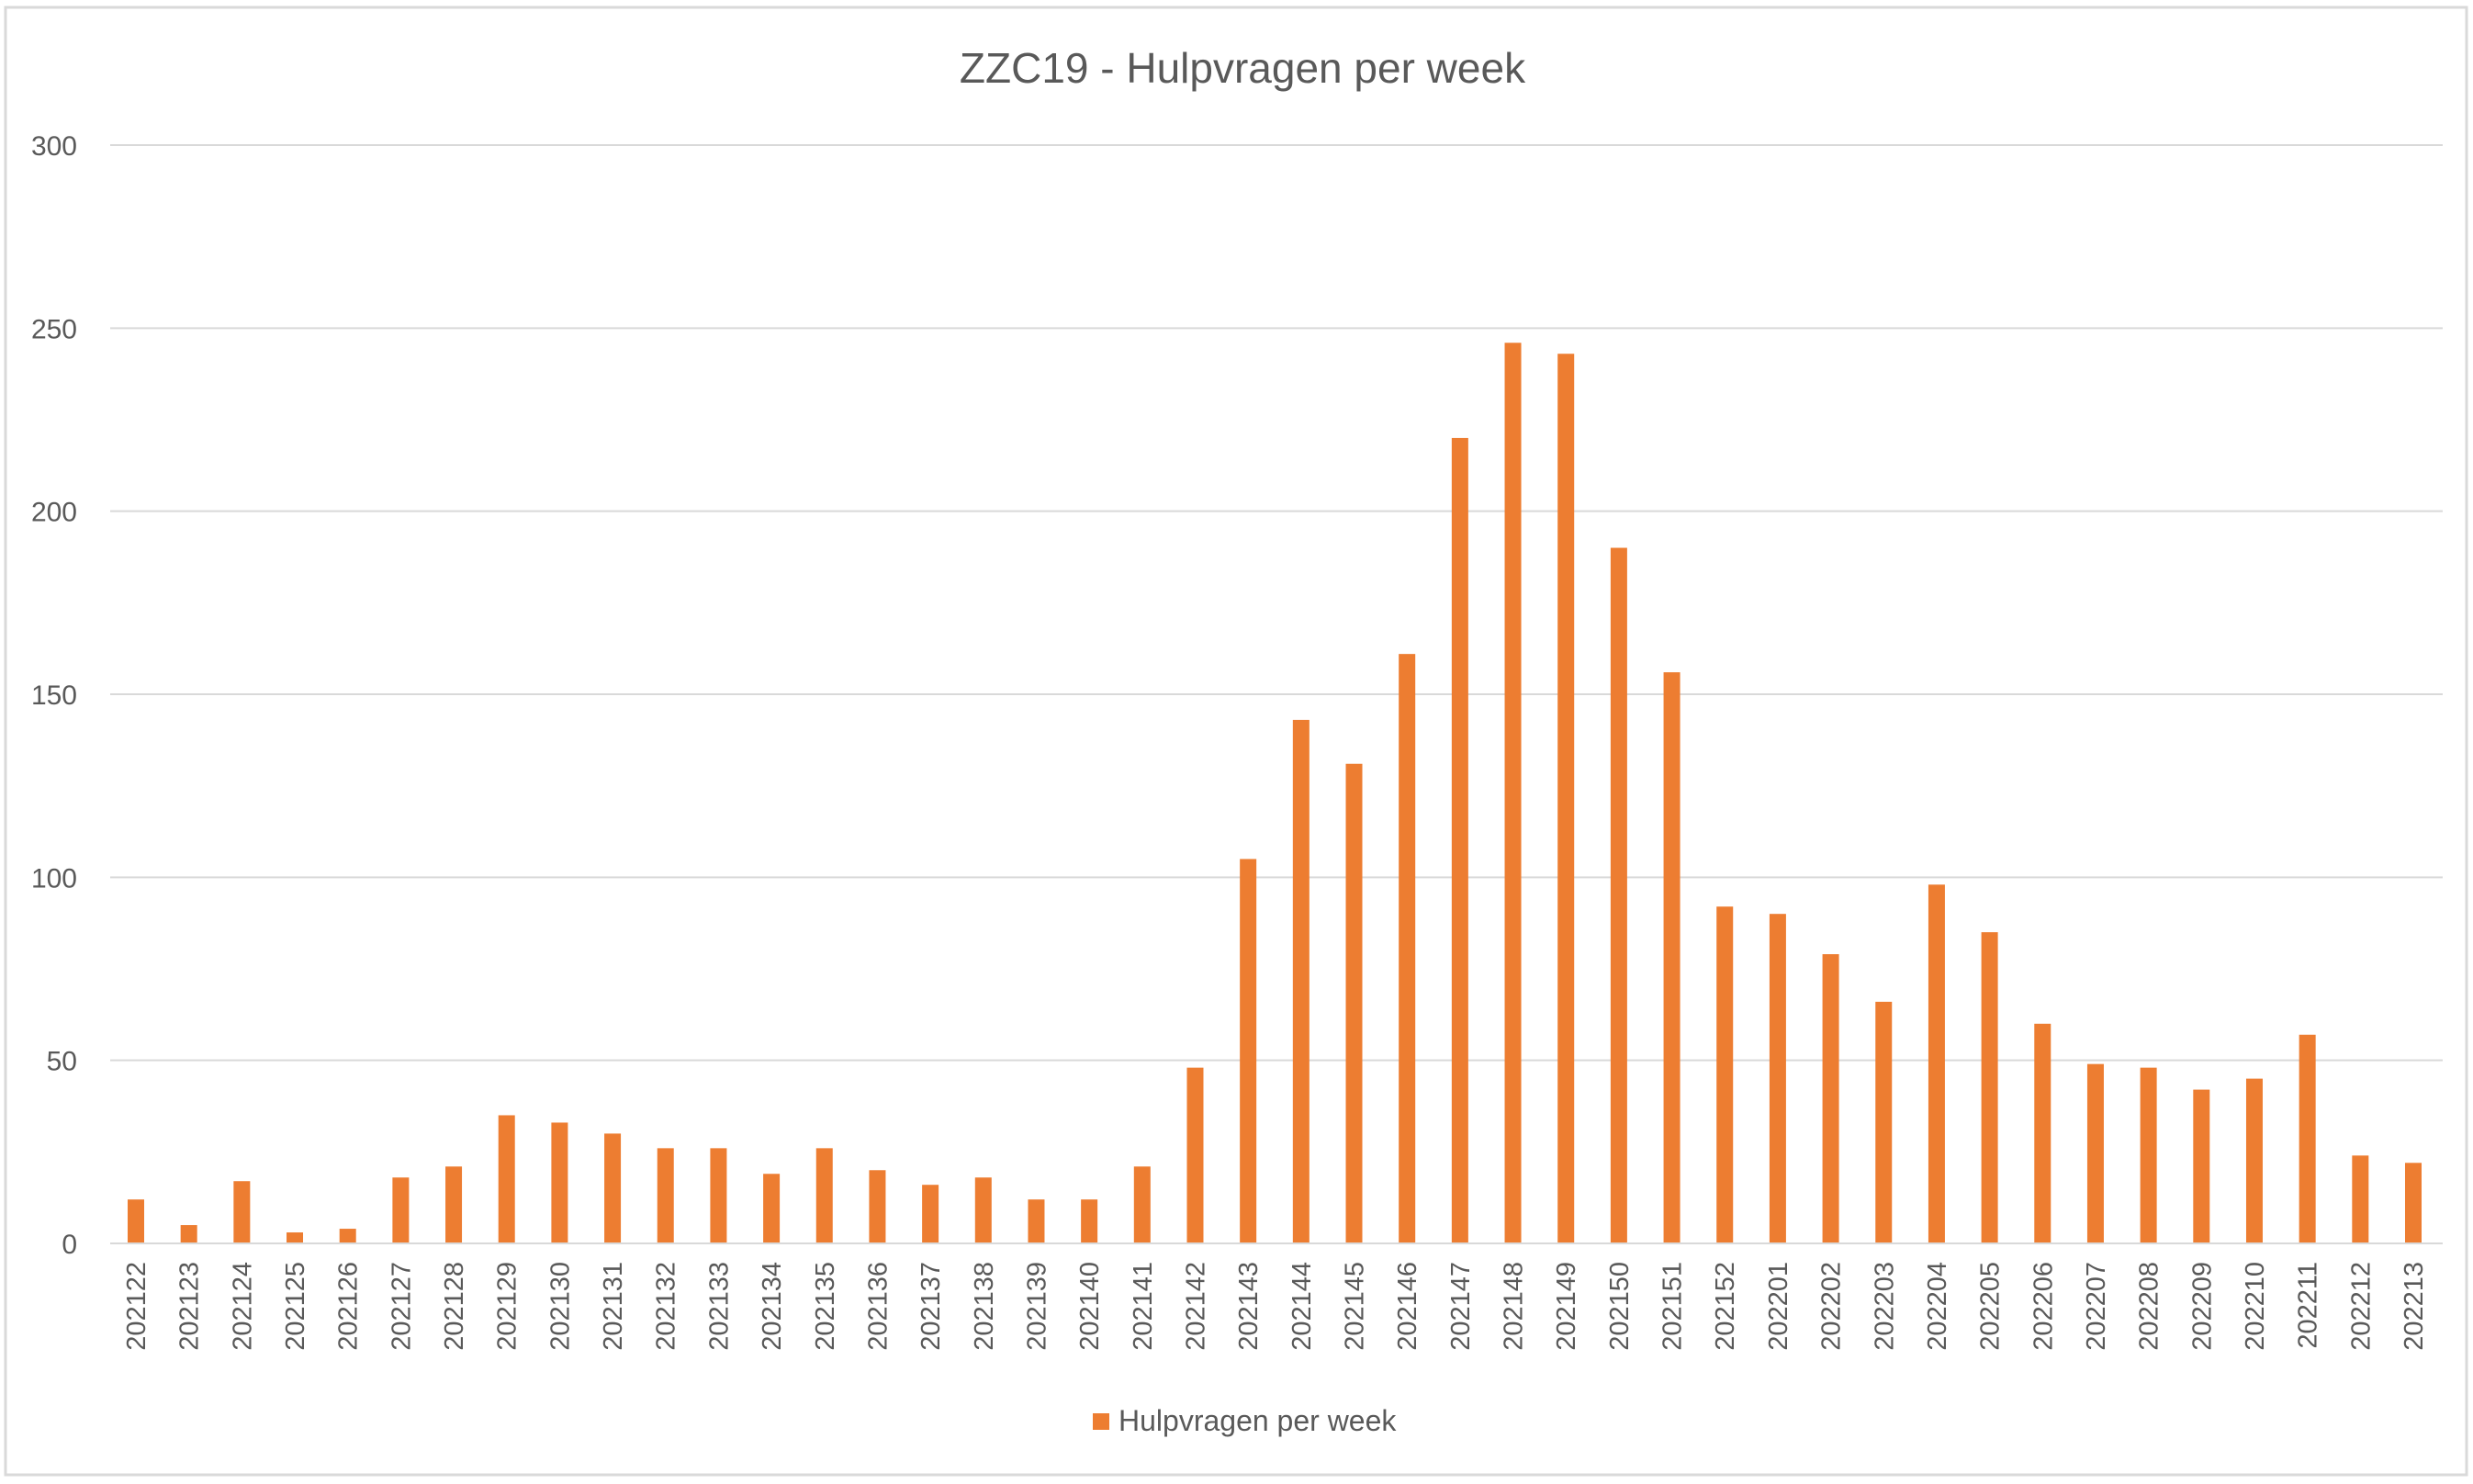 The width and height of the screenshot is (2473, 1484). I want to click on x-tick-label: 202145, so click(1355, 1307).